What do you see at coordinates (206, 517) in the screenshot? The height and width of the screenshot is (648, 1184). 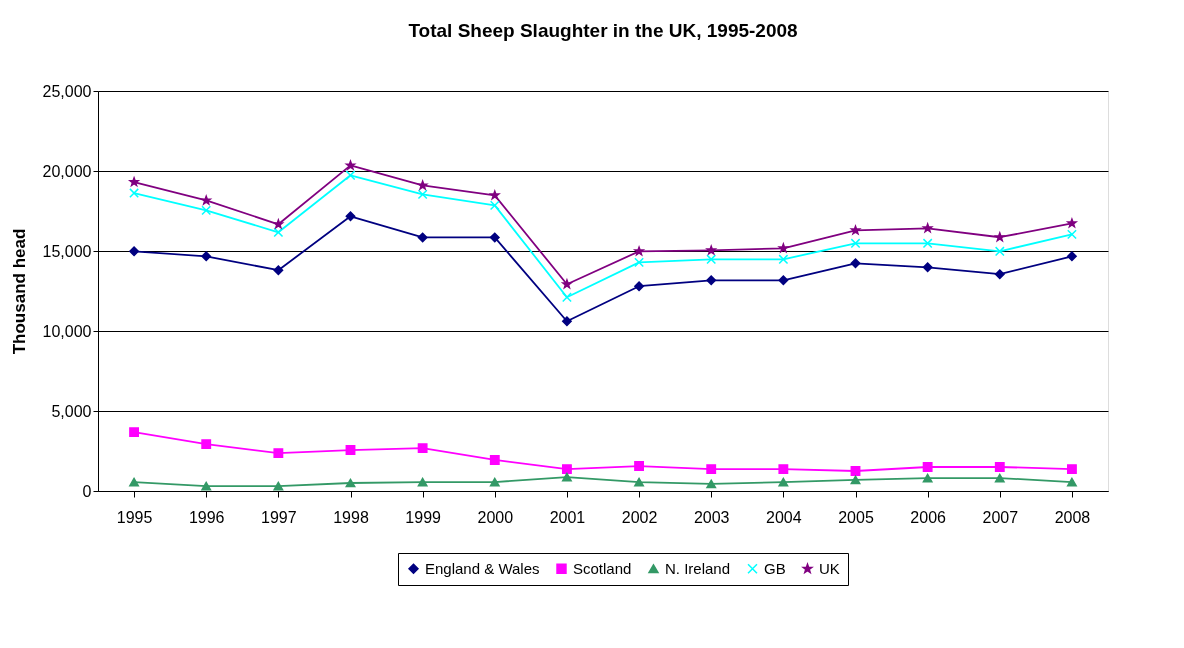 I see `x-tick-label: 1996` at bounding box center [206, 517].